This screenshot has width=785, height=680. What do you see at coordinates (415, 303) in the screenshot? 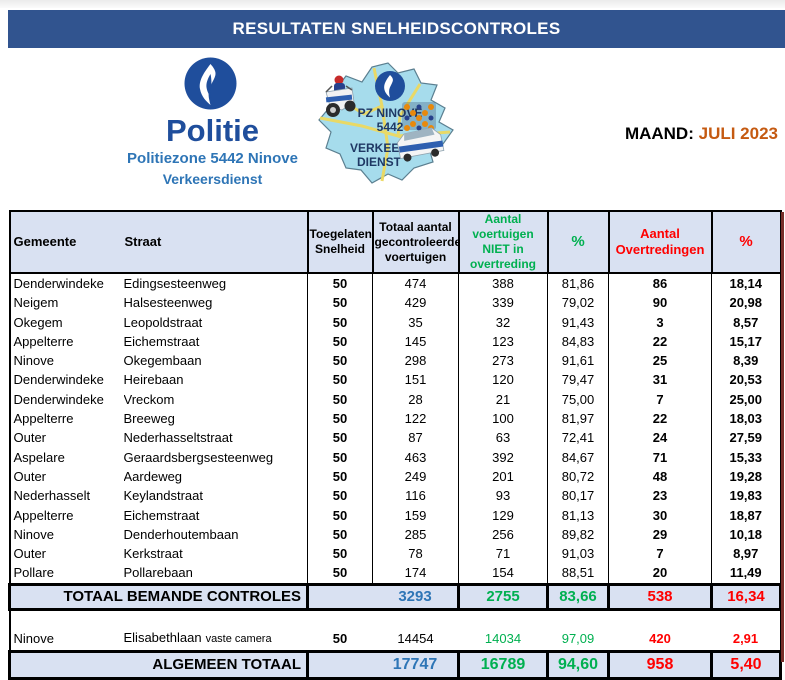
I see `cell-checked: 429` at bounding box center [415, 303].